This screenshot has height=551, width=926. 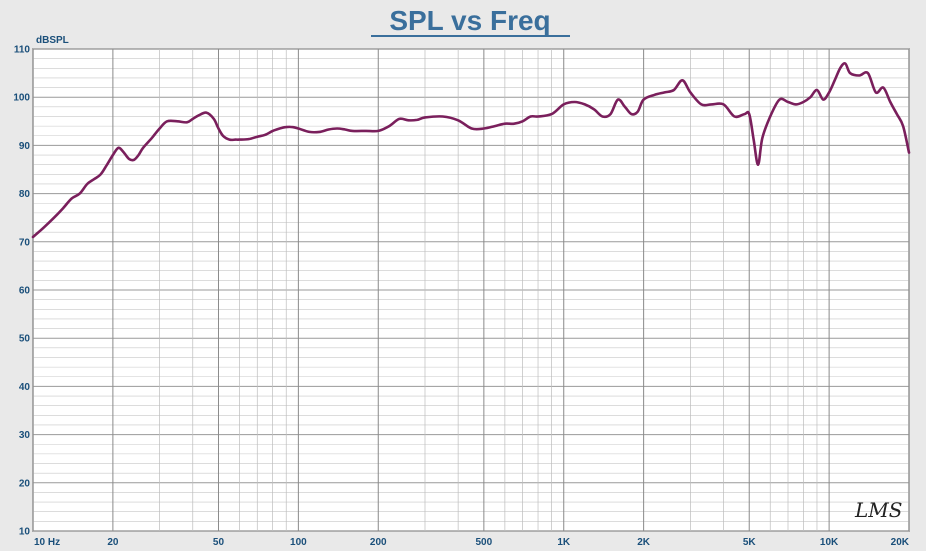 What do you see at coordinates (21, 98) in the screenshot?
I see `y-tick-label: 100` at bounding box center [21, 98].